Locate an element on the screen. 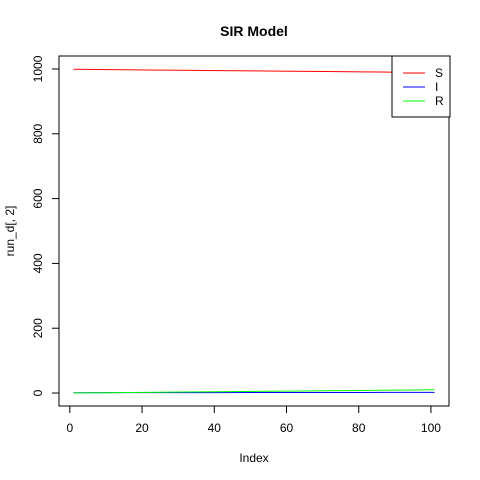  y-tick-label: 1000 is located at coordinates (38, 68).